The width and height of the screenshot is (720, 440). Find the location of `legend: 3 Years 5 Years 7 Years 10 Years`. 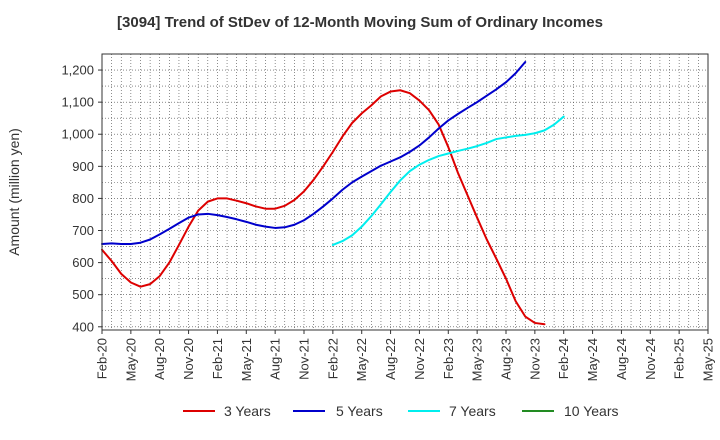

legend: 3 Years 5 Years 7 Years 10 Years is located at coordinates (401, 411).